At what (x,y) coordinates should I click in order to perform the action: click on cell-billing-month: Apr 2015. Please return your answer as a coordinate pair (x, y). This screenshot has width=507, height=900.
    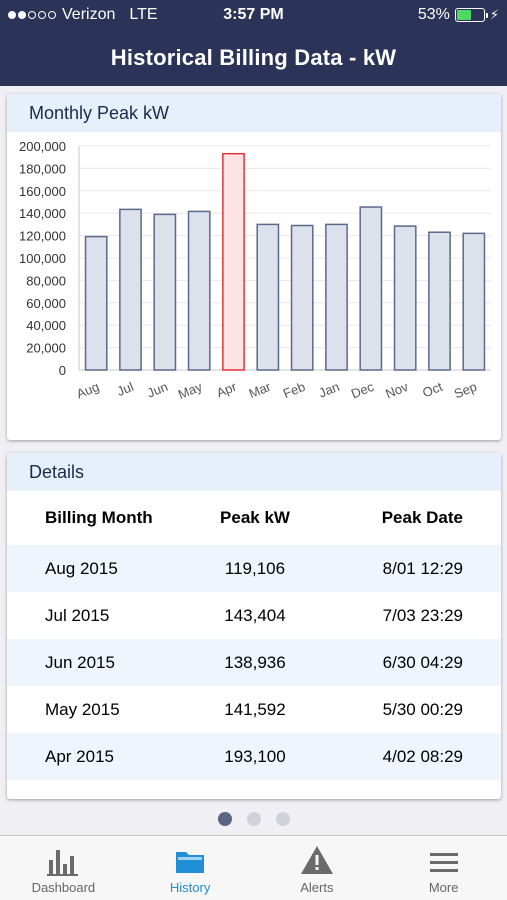
    Looking at the image, I should click on (79, 756).